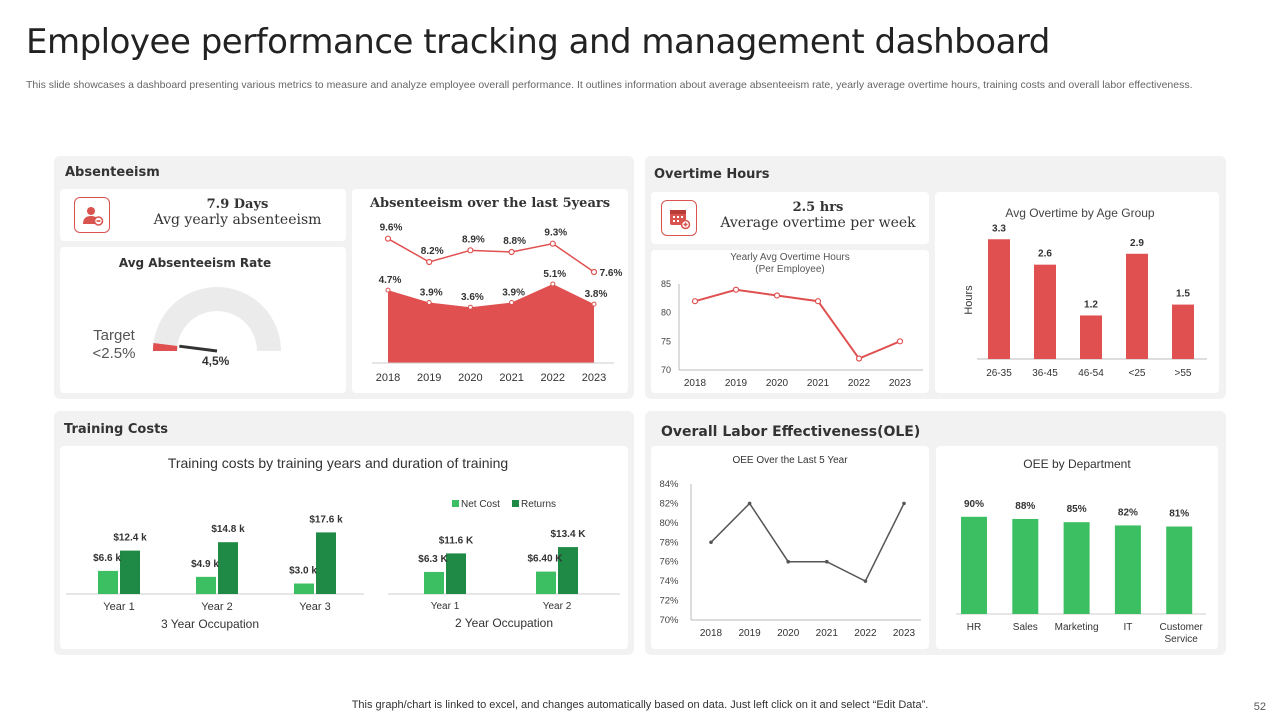  I want to click on x-tick-label: Year 1, so click(445, 606).